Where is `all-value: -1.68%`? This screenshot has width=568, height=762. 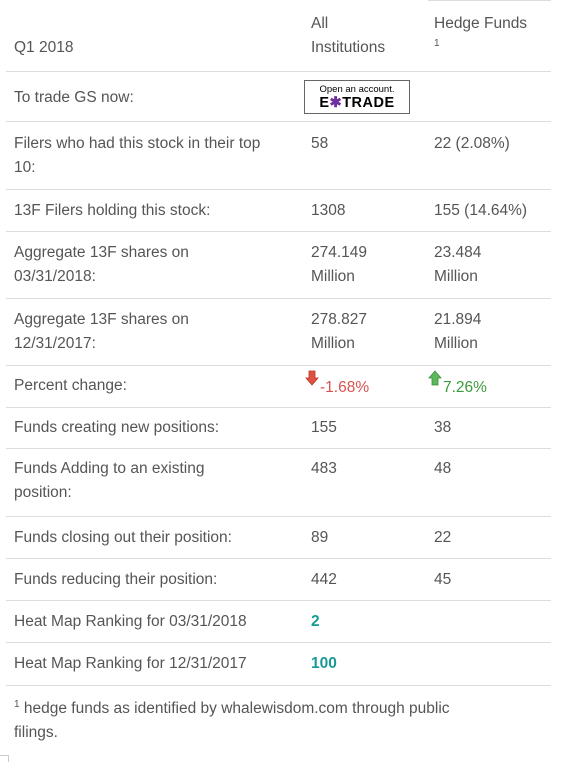 all-value: -1.68% is located at coordinates (357, 383).